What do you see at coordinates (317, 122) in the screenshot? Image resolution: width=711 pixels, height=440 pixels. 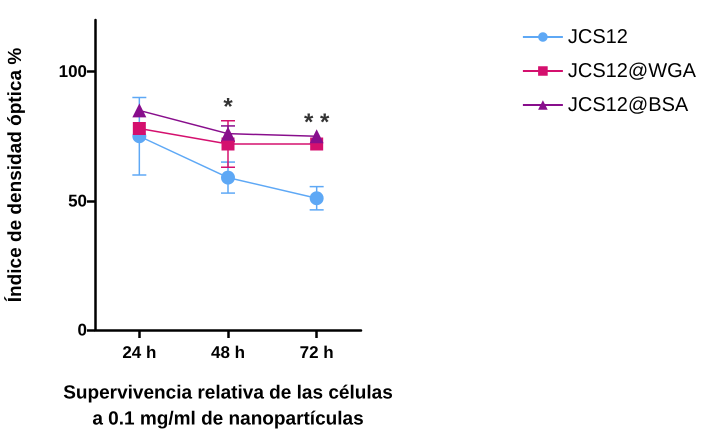 I see `annotation: * *` at bounding box center [317, 122].